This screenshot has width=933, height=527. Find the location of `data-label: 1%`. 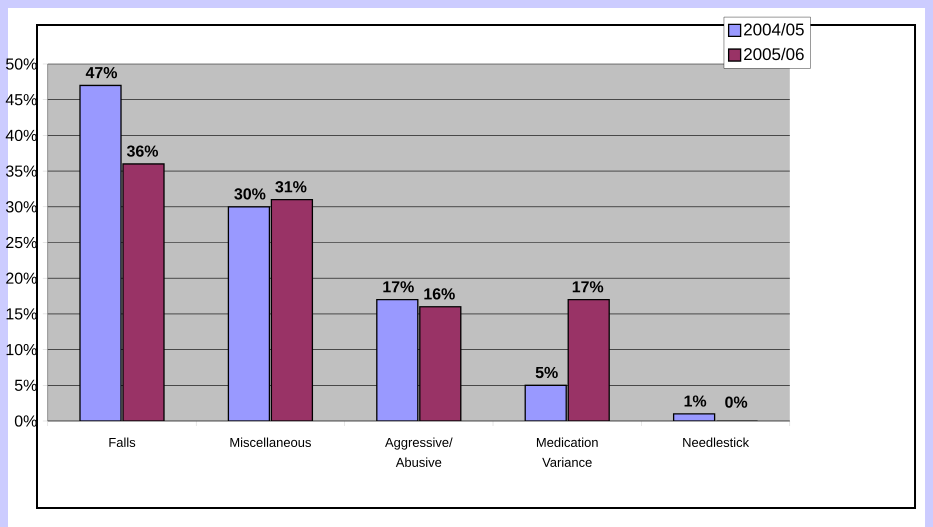

data-label: 1% is located at coordinates (695, 401).